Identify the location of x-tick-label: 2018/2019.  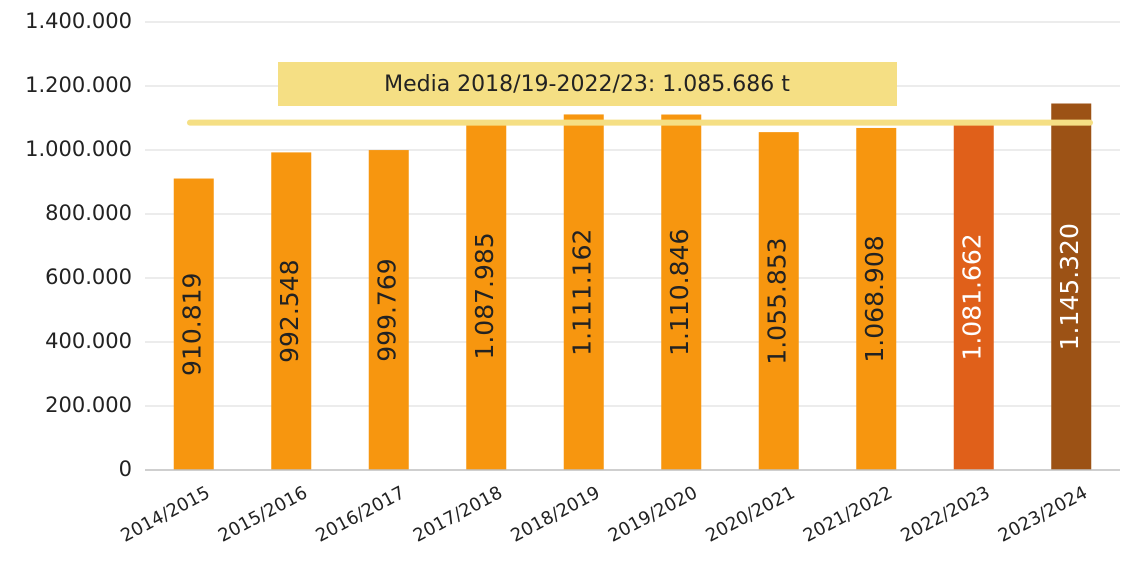
(555, 514).